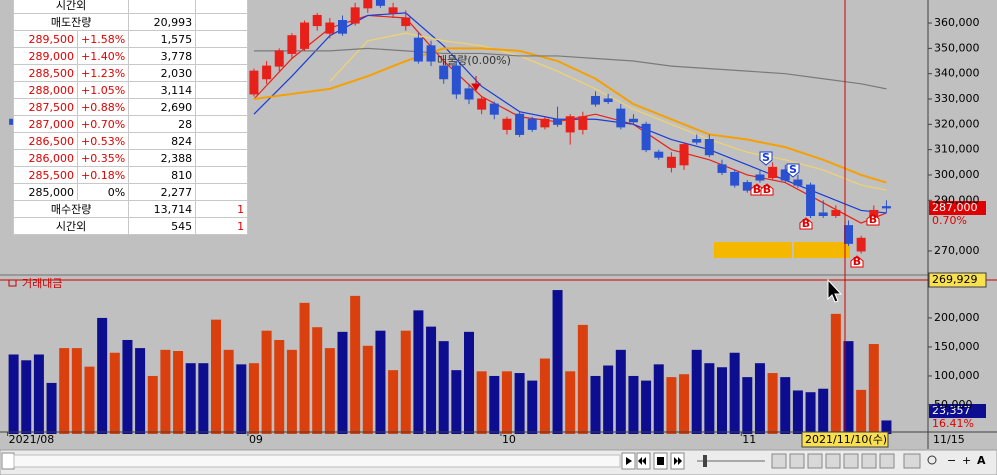  What do you see at coordinates (71, 209) in the screenshot?
I see `order-book-cell: 매수잔량` at bounding box center [71, 209].